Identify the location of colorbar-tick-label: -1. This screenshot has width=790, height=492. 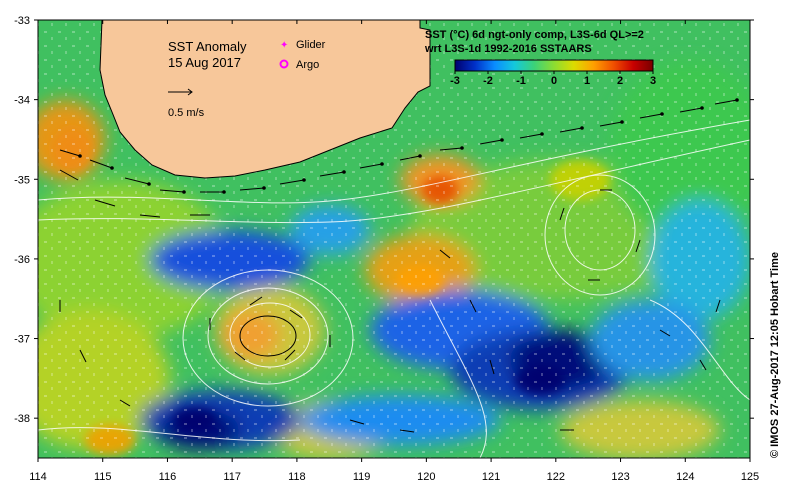
(521, 81).